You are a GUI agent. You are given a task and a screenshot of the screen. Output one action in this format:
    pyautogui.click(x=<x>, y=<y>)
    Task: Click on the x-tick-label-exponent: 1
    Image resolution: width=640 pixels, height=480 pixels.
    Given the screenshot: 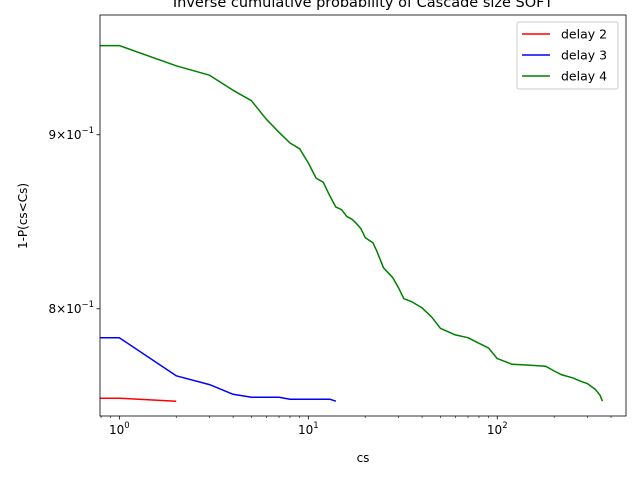 What is the action you would take?
    pyautogui.click(x=315, y=426)
    